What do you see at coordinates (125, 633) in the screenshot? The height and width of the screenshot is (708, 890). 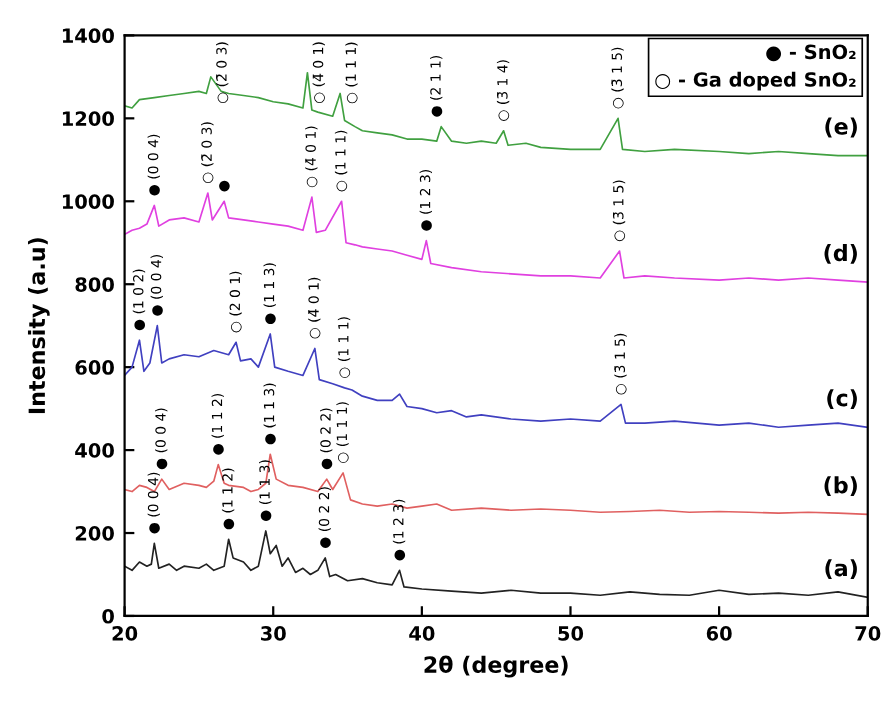 I see `x-tick-label: 20` at bounding box center [125, 633].